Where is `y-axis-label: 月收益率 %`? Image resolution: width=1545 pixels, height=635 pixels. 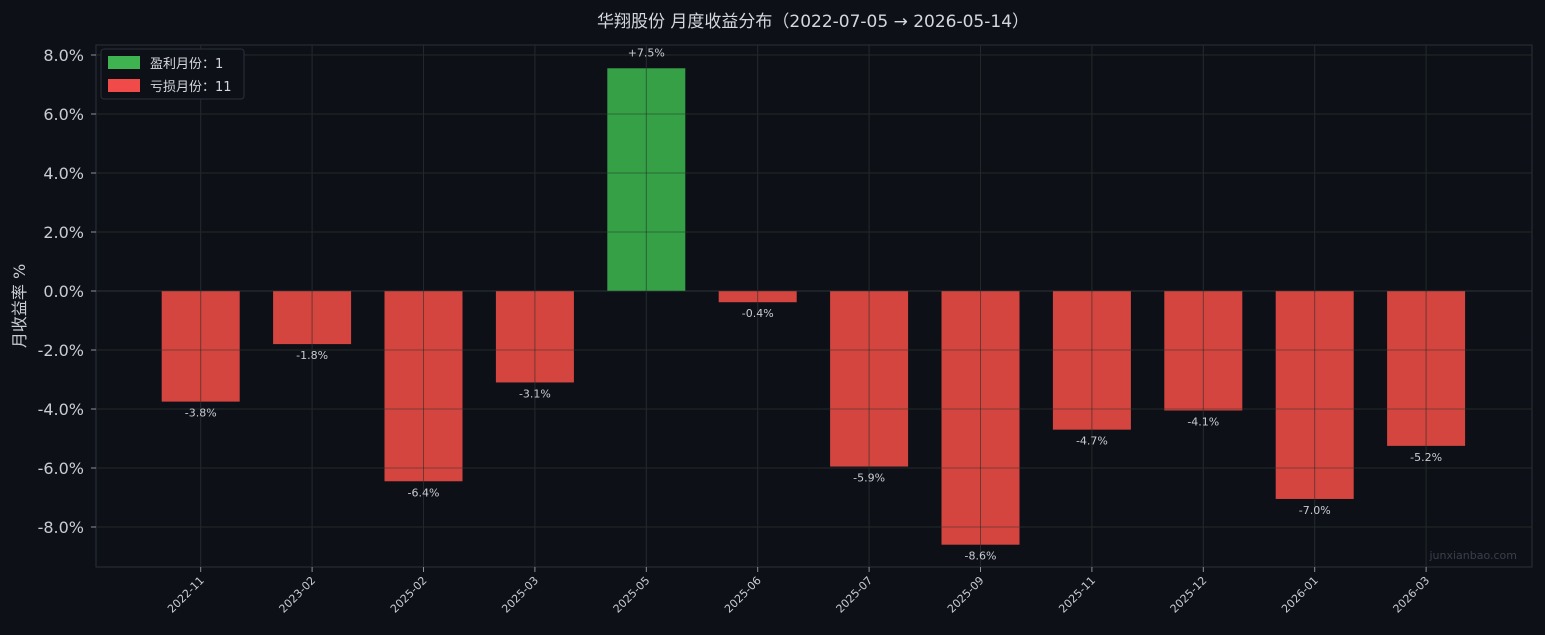
y-axis-label: 月收益率 % is located at coordinates (19, 306).